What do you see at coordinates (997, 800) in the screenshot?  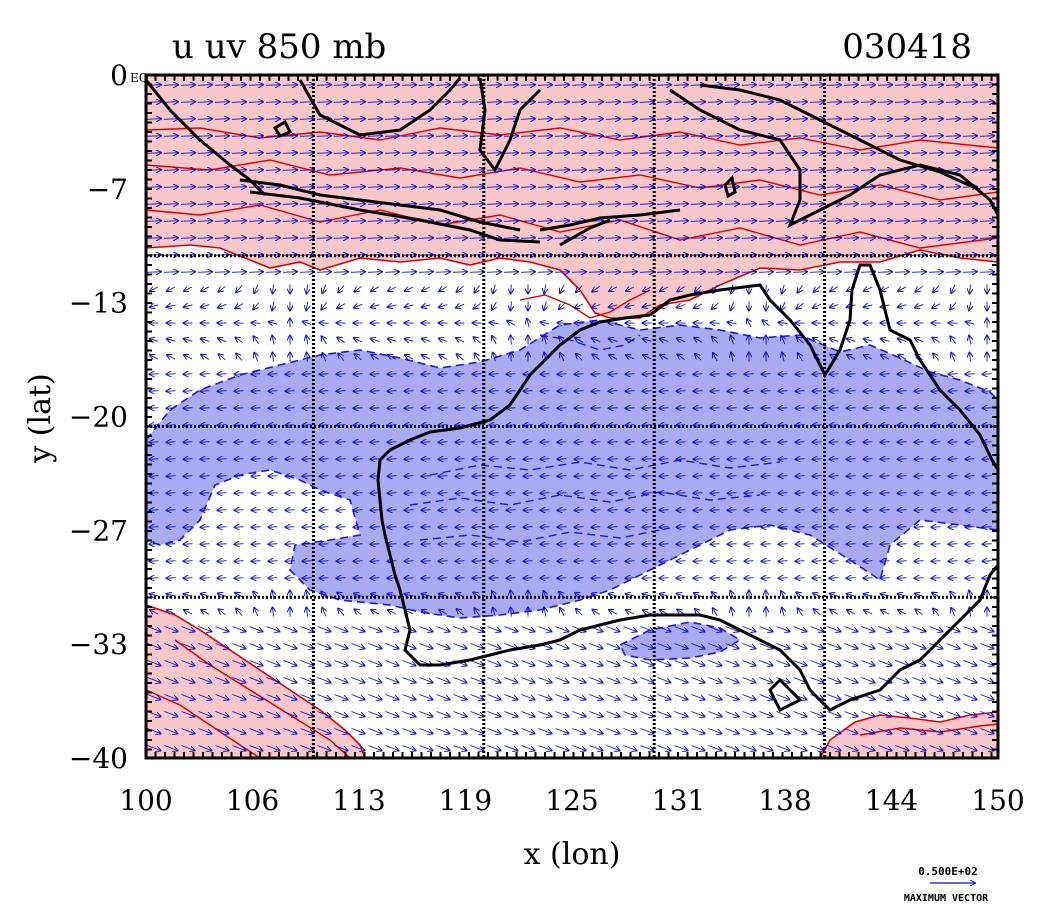 I see `x-tick-label: 150` at bounding box center [997, 800].